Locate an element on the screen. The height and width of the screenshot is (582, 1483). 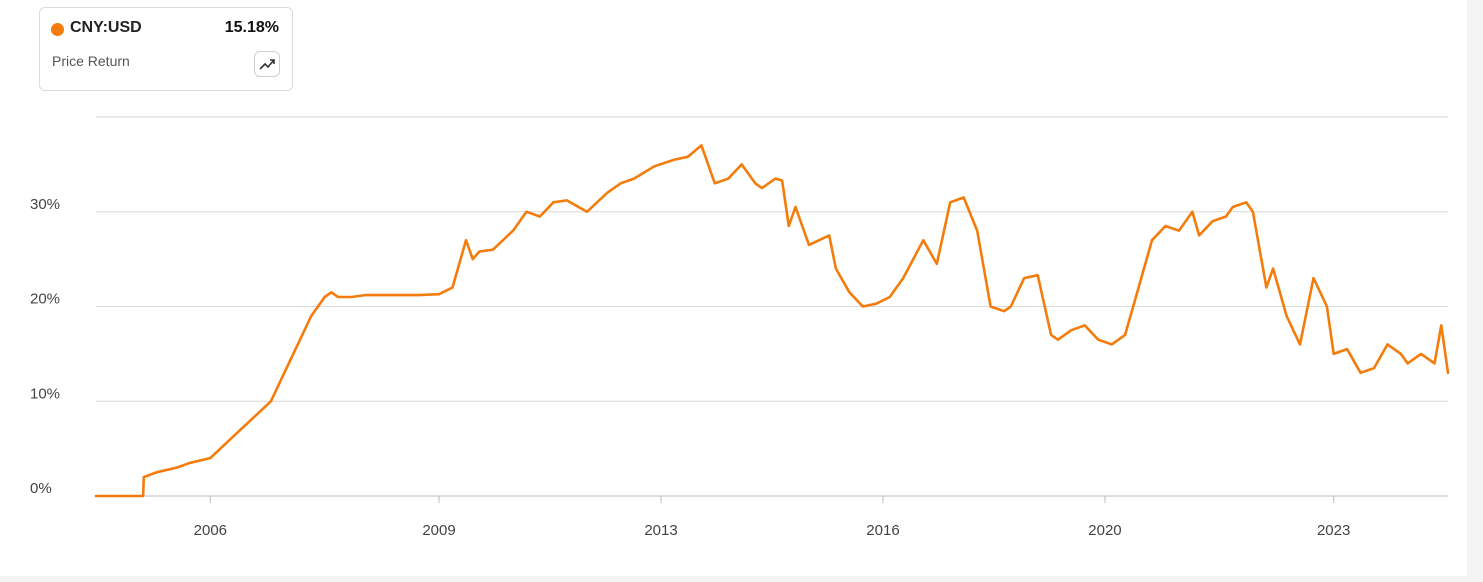
x-tick-label: 2020 is located at coordinates (1104, 530).